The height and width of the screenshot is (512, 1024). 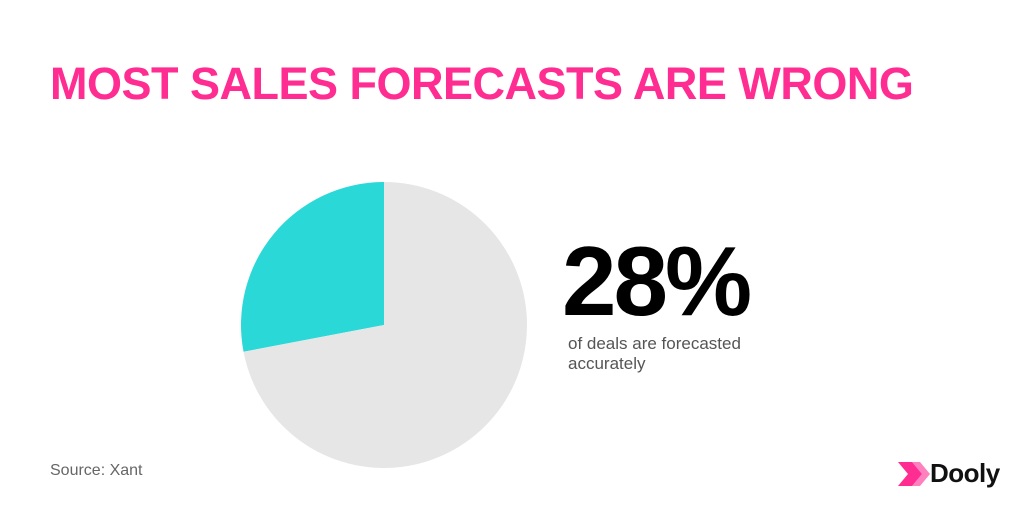 I want to click on value-label: 28%, so click(x=657, y=281).